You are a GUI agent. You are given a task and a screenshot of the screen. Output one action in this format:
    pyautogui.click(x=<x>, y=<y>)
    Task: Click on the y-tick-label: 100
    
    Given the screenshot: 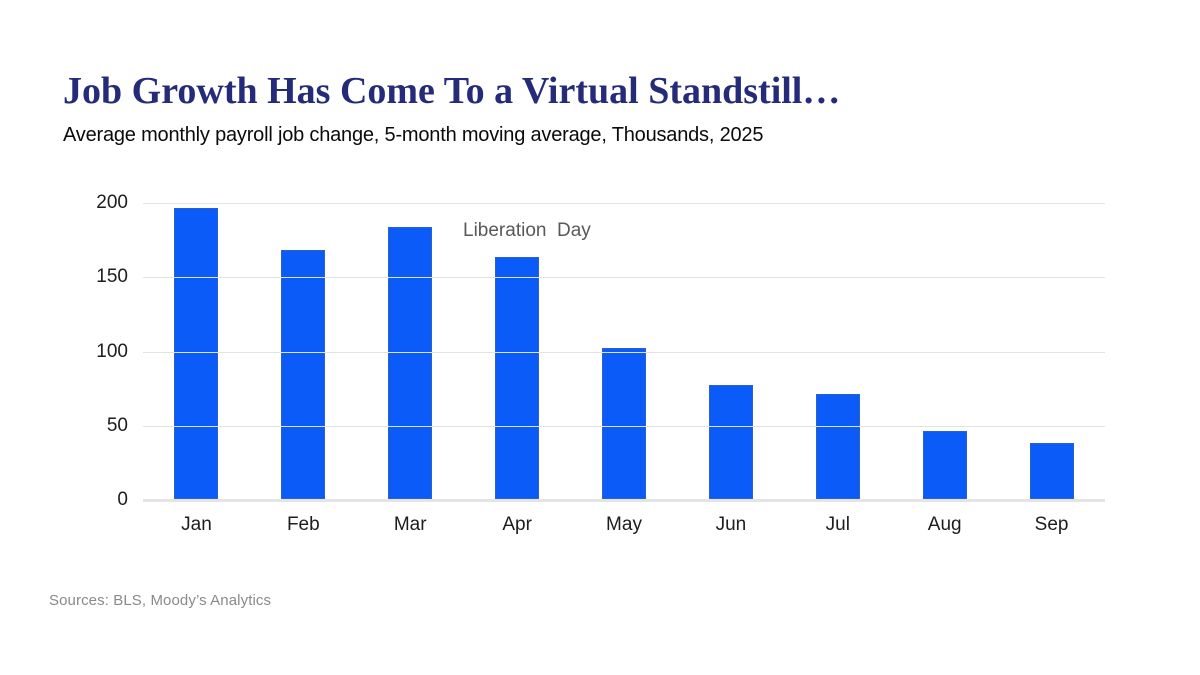 What is the action you would take?
    pyautogui.click(x=112, y=351)
    